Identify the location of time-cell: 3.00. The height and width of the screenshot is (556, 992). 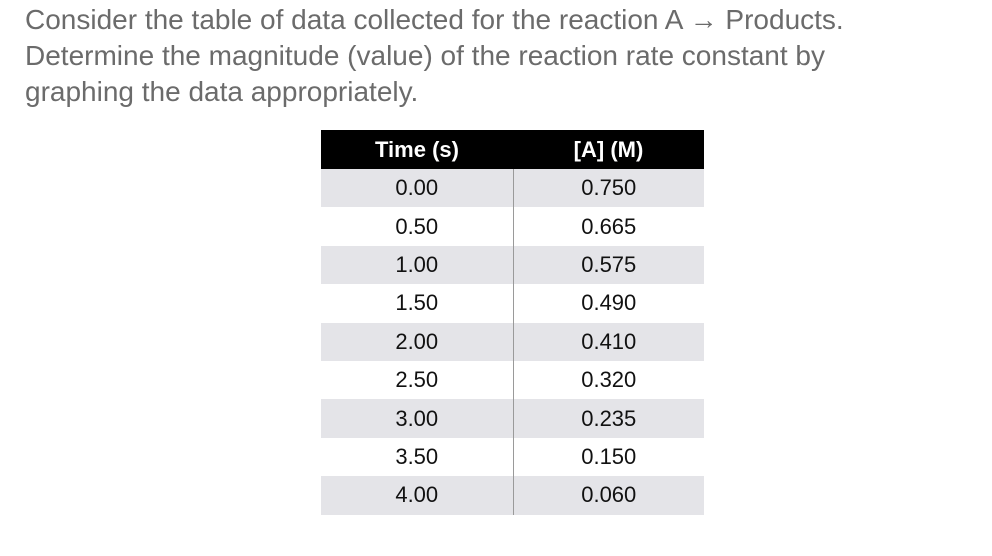
(417, 418).